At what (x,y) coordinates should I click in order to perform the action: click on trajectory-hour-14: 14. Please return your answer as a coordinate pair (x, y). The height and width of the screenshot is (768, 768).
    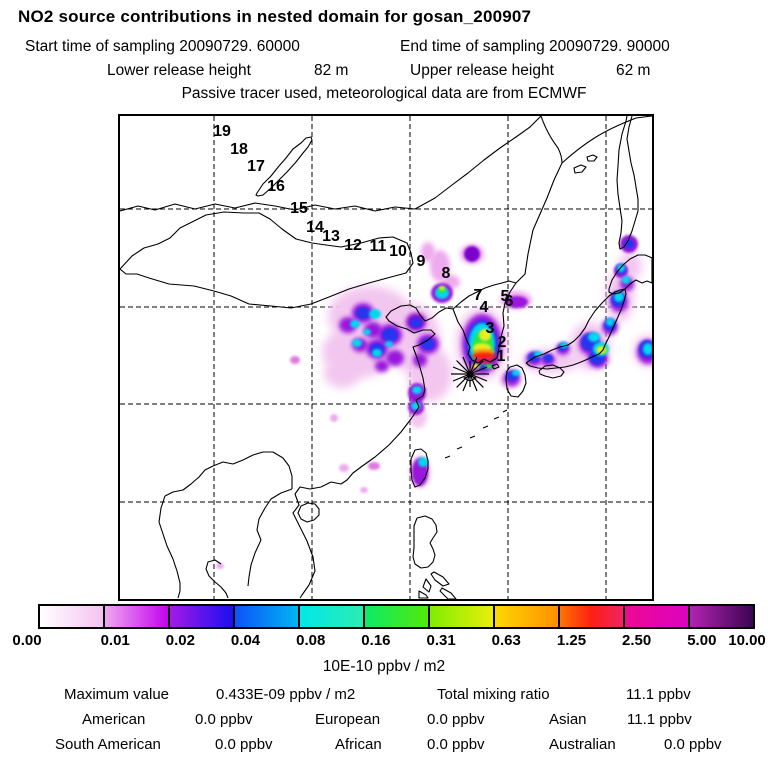
    Looking at the image, I should click on (315, 227).